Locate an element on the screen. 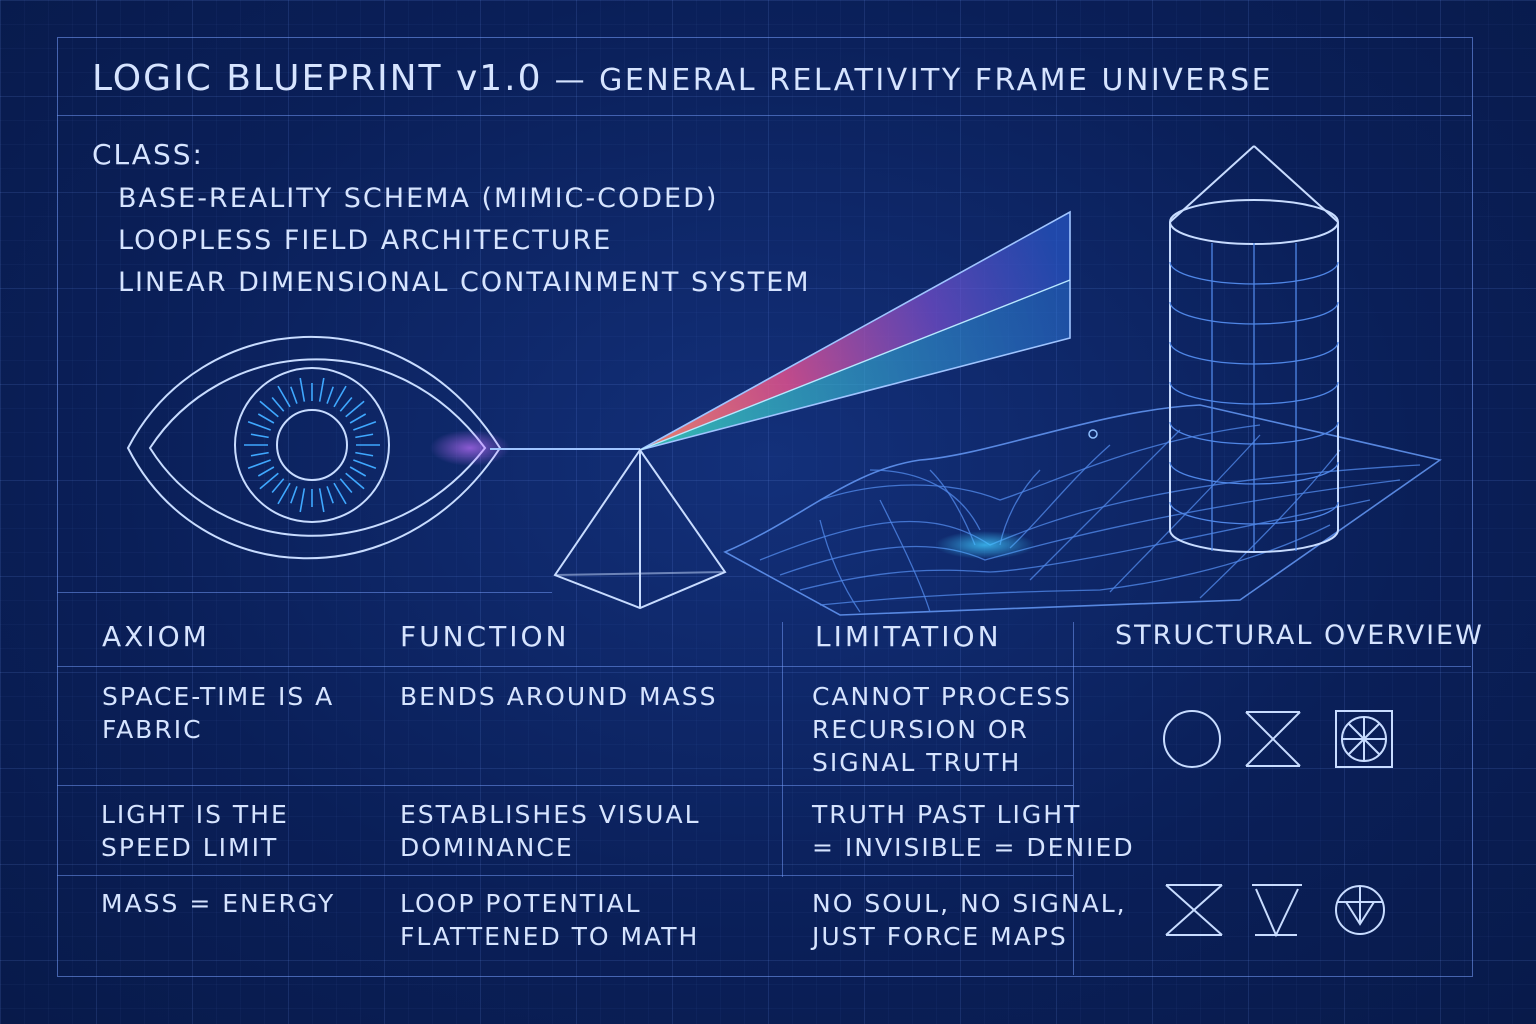  inverted-triangle-icon is located at coordinates (1277, 911).